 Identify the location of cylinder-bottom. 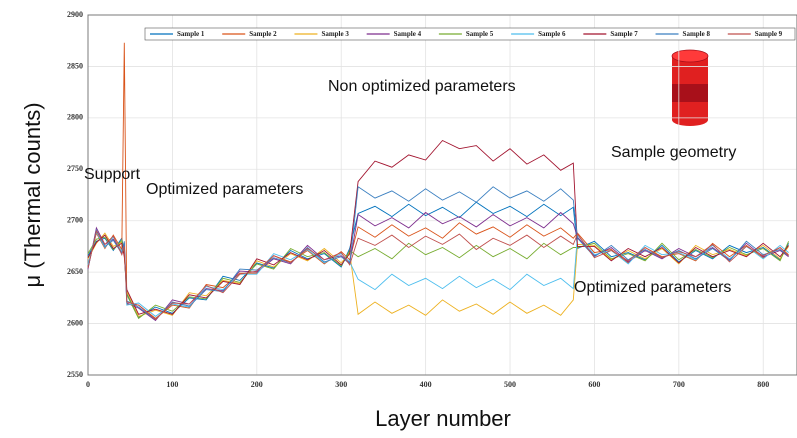
(690, 120).